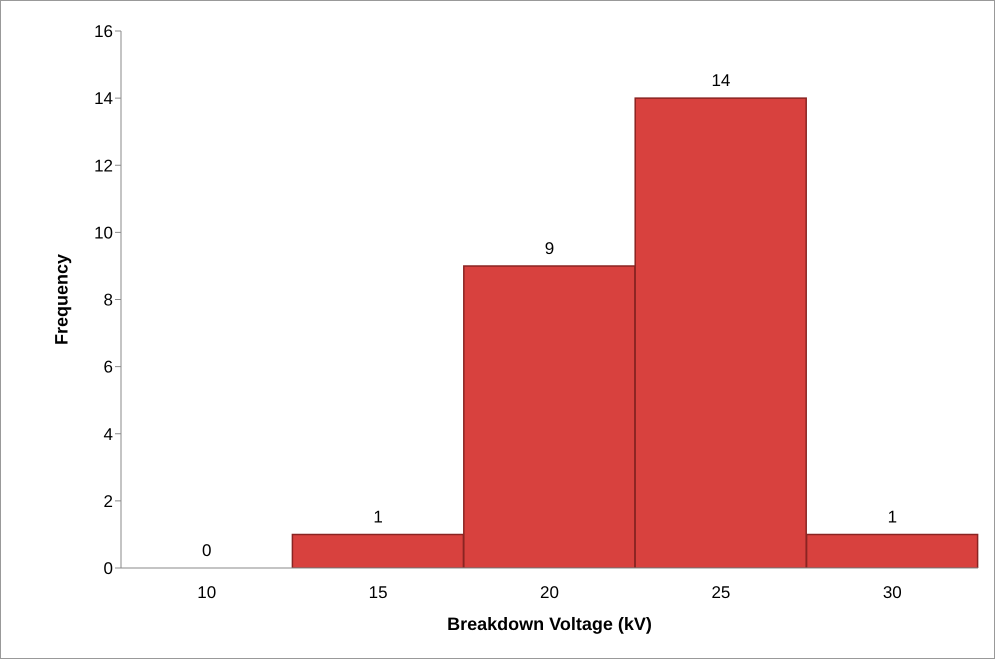 The height and width of the screenshot is (659, 995). What do you see at coordinates (108, 300) in the screenshot?
I see `y-tick-label: 8` at bounding box center [108, 300].